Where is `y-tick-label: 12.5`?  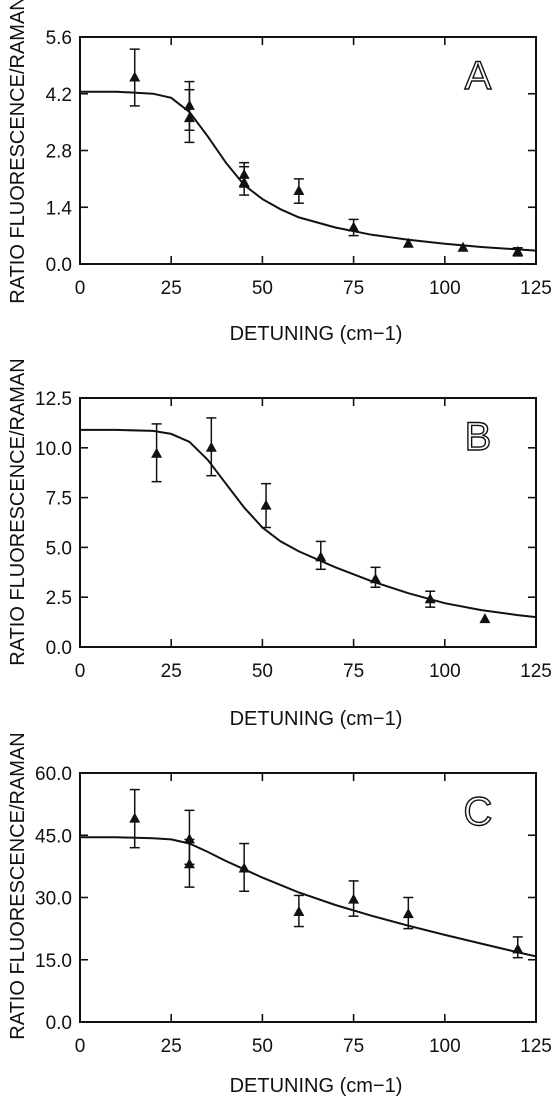 y-tick-label: 12.5 is located at coordinates (53, 399).